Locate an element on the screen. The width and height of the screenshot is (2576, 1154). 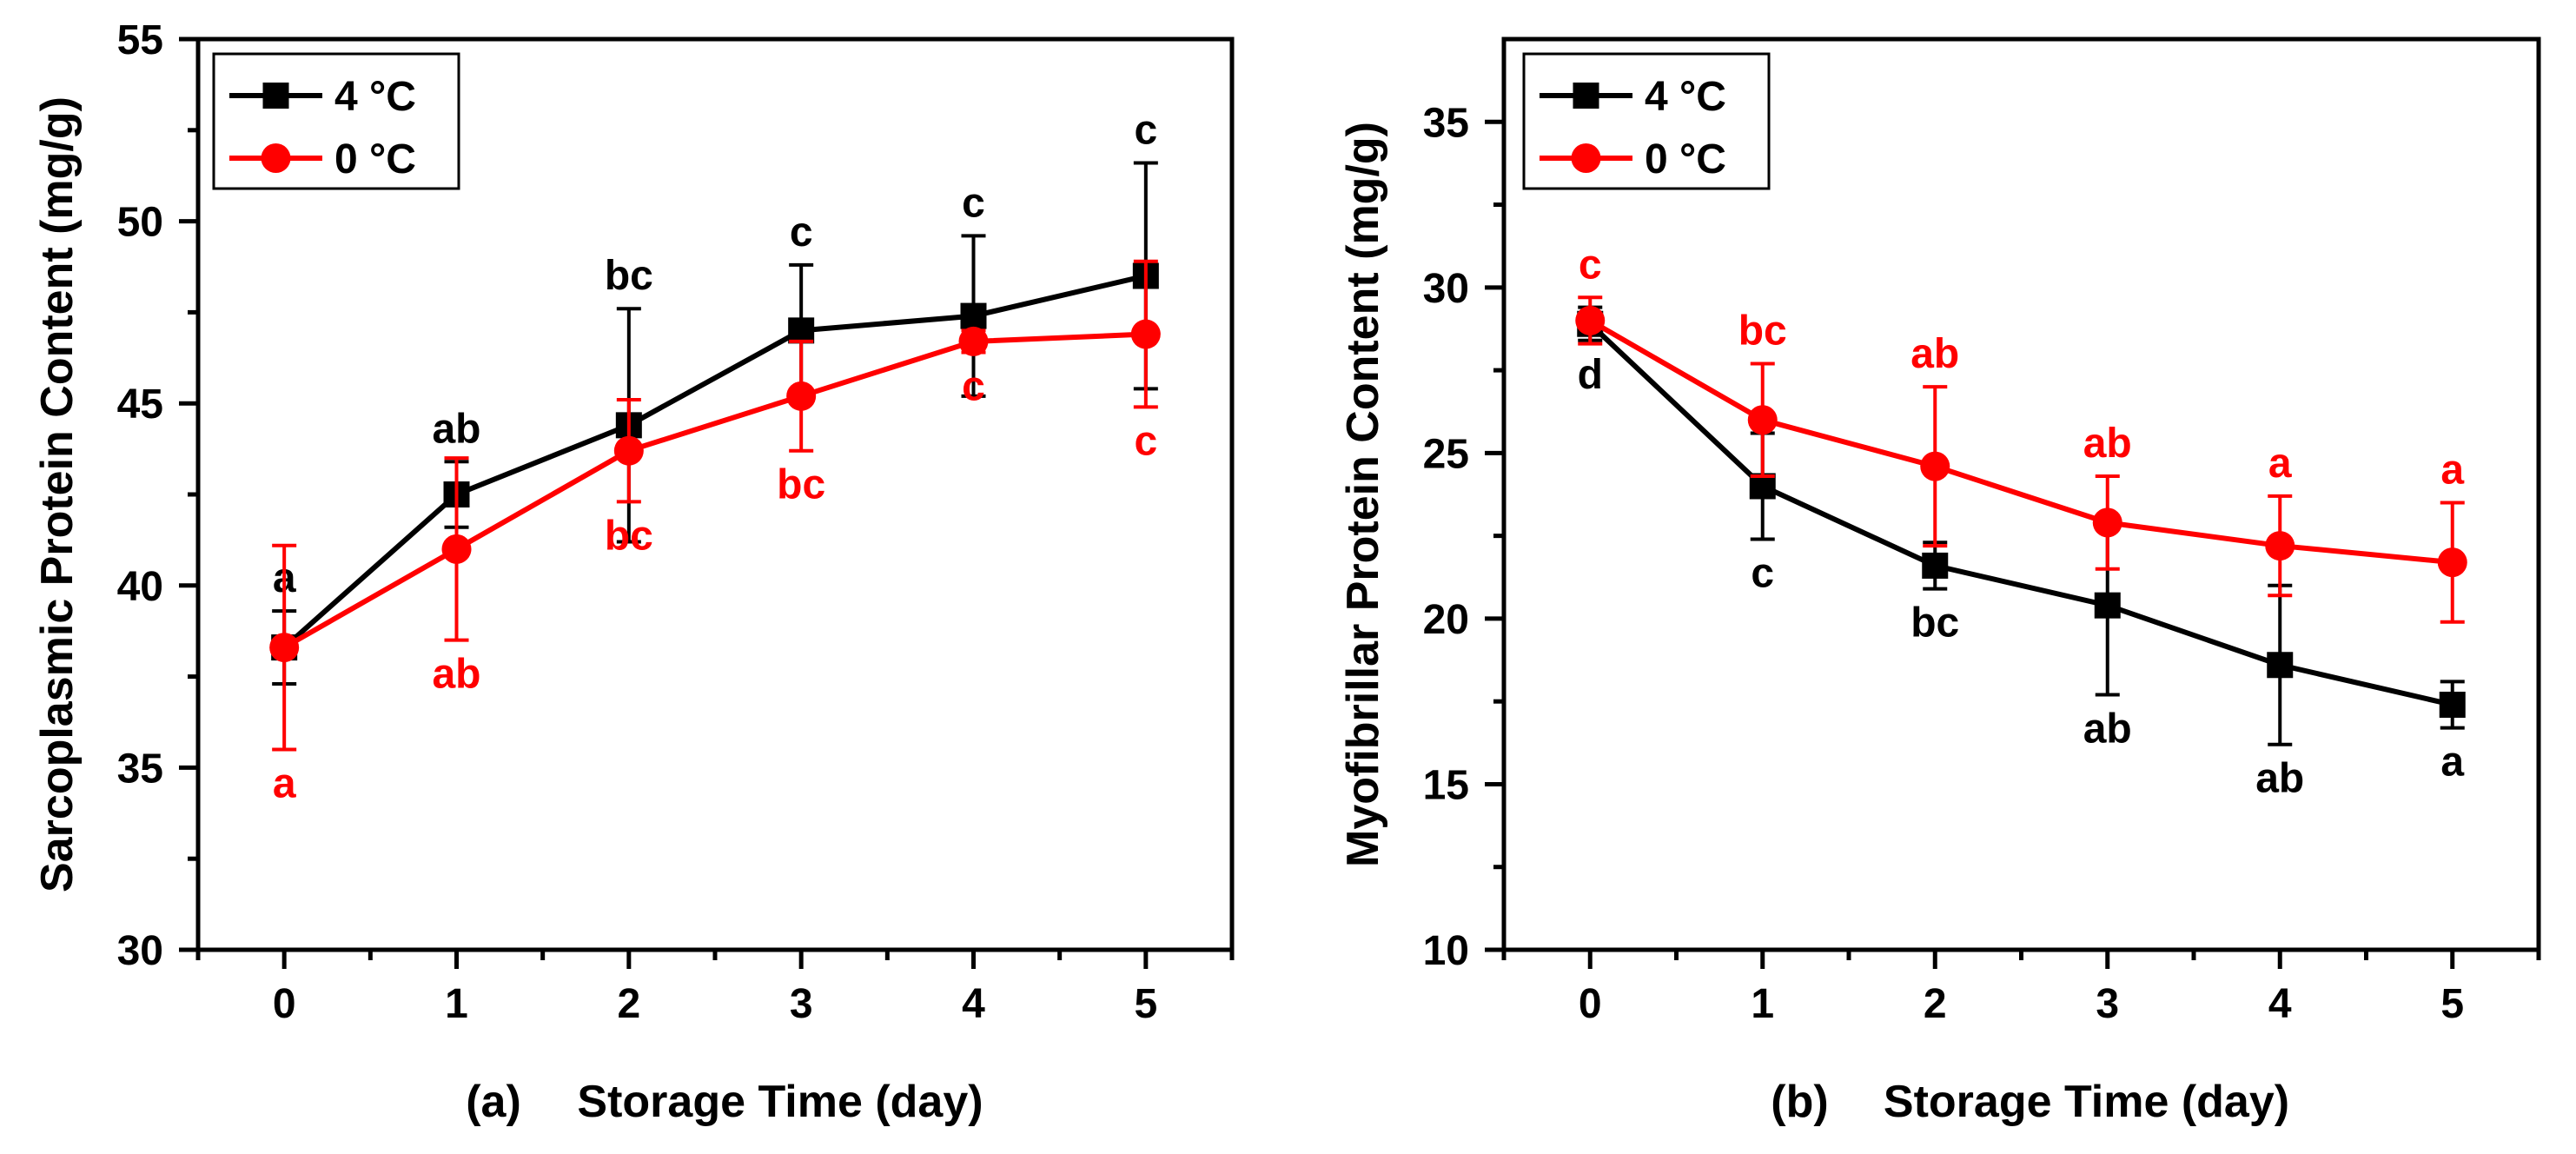
y-tick-label: 50 is located at coordinates (140, 223).